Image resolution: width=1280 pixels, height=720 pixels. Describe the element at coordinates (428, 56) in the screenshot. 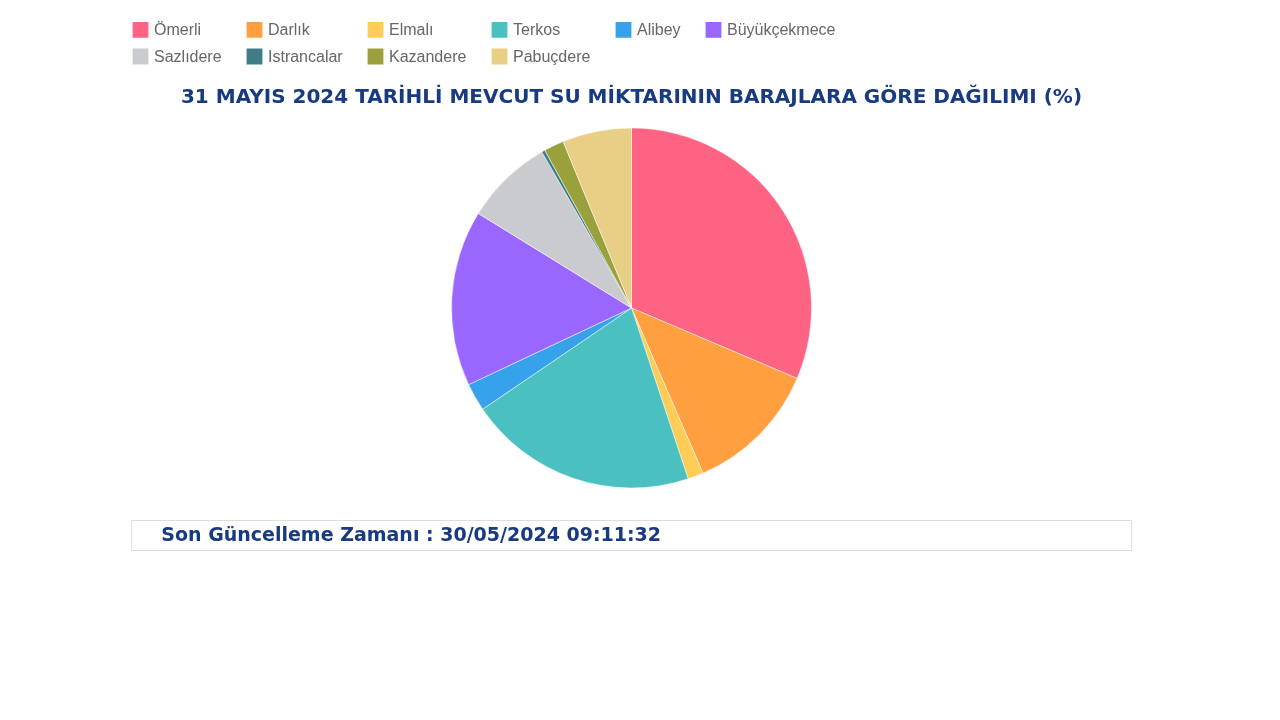

I see `legend-label: Kazandere` at that location.